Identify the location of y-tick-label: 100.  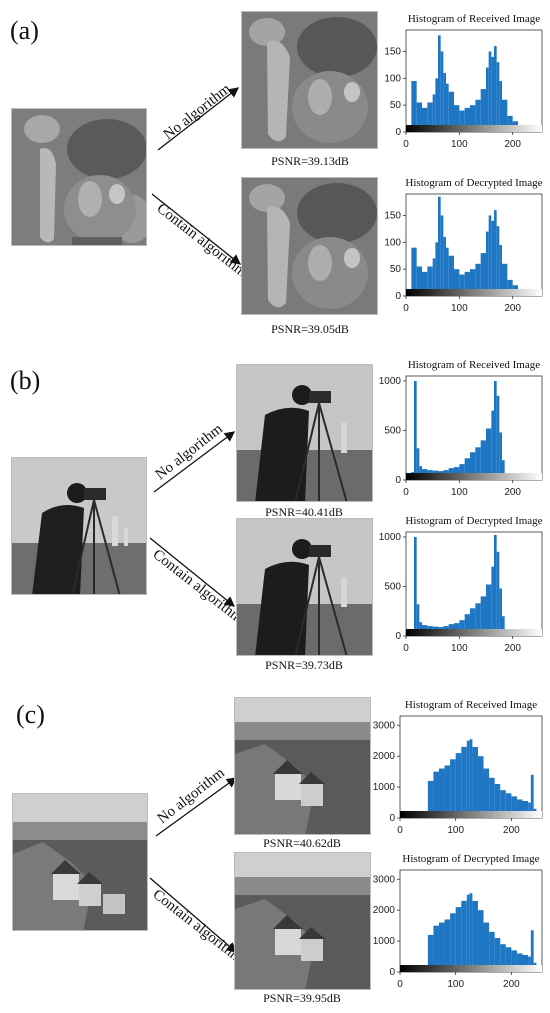
(392, 242).